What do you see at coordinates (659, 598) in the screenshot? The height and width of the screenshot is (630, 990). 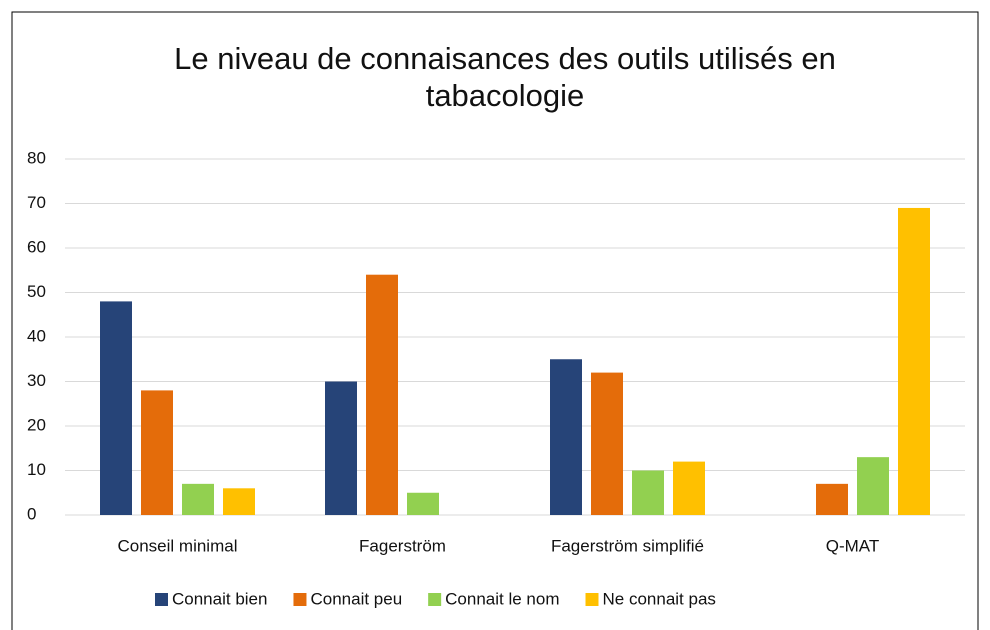 I see `legend-label: Ne connait pas` at bounding box center [659, 598].